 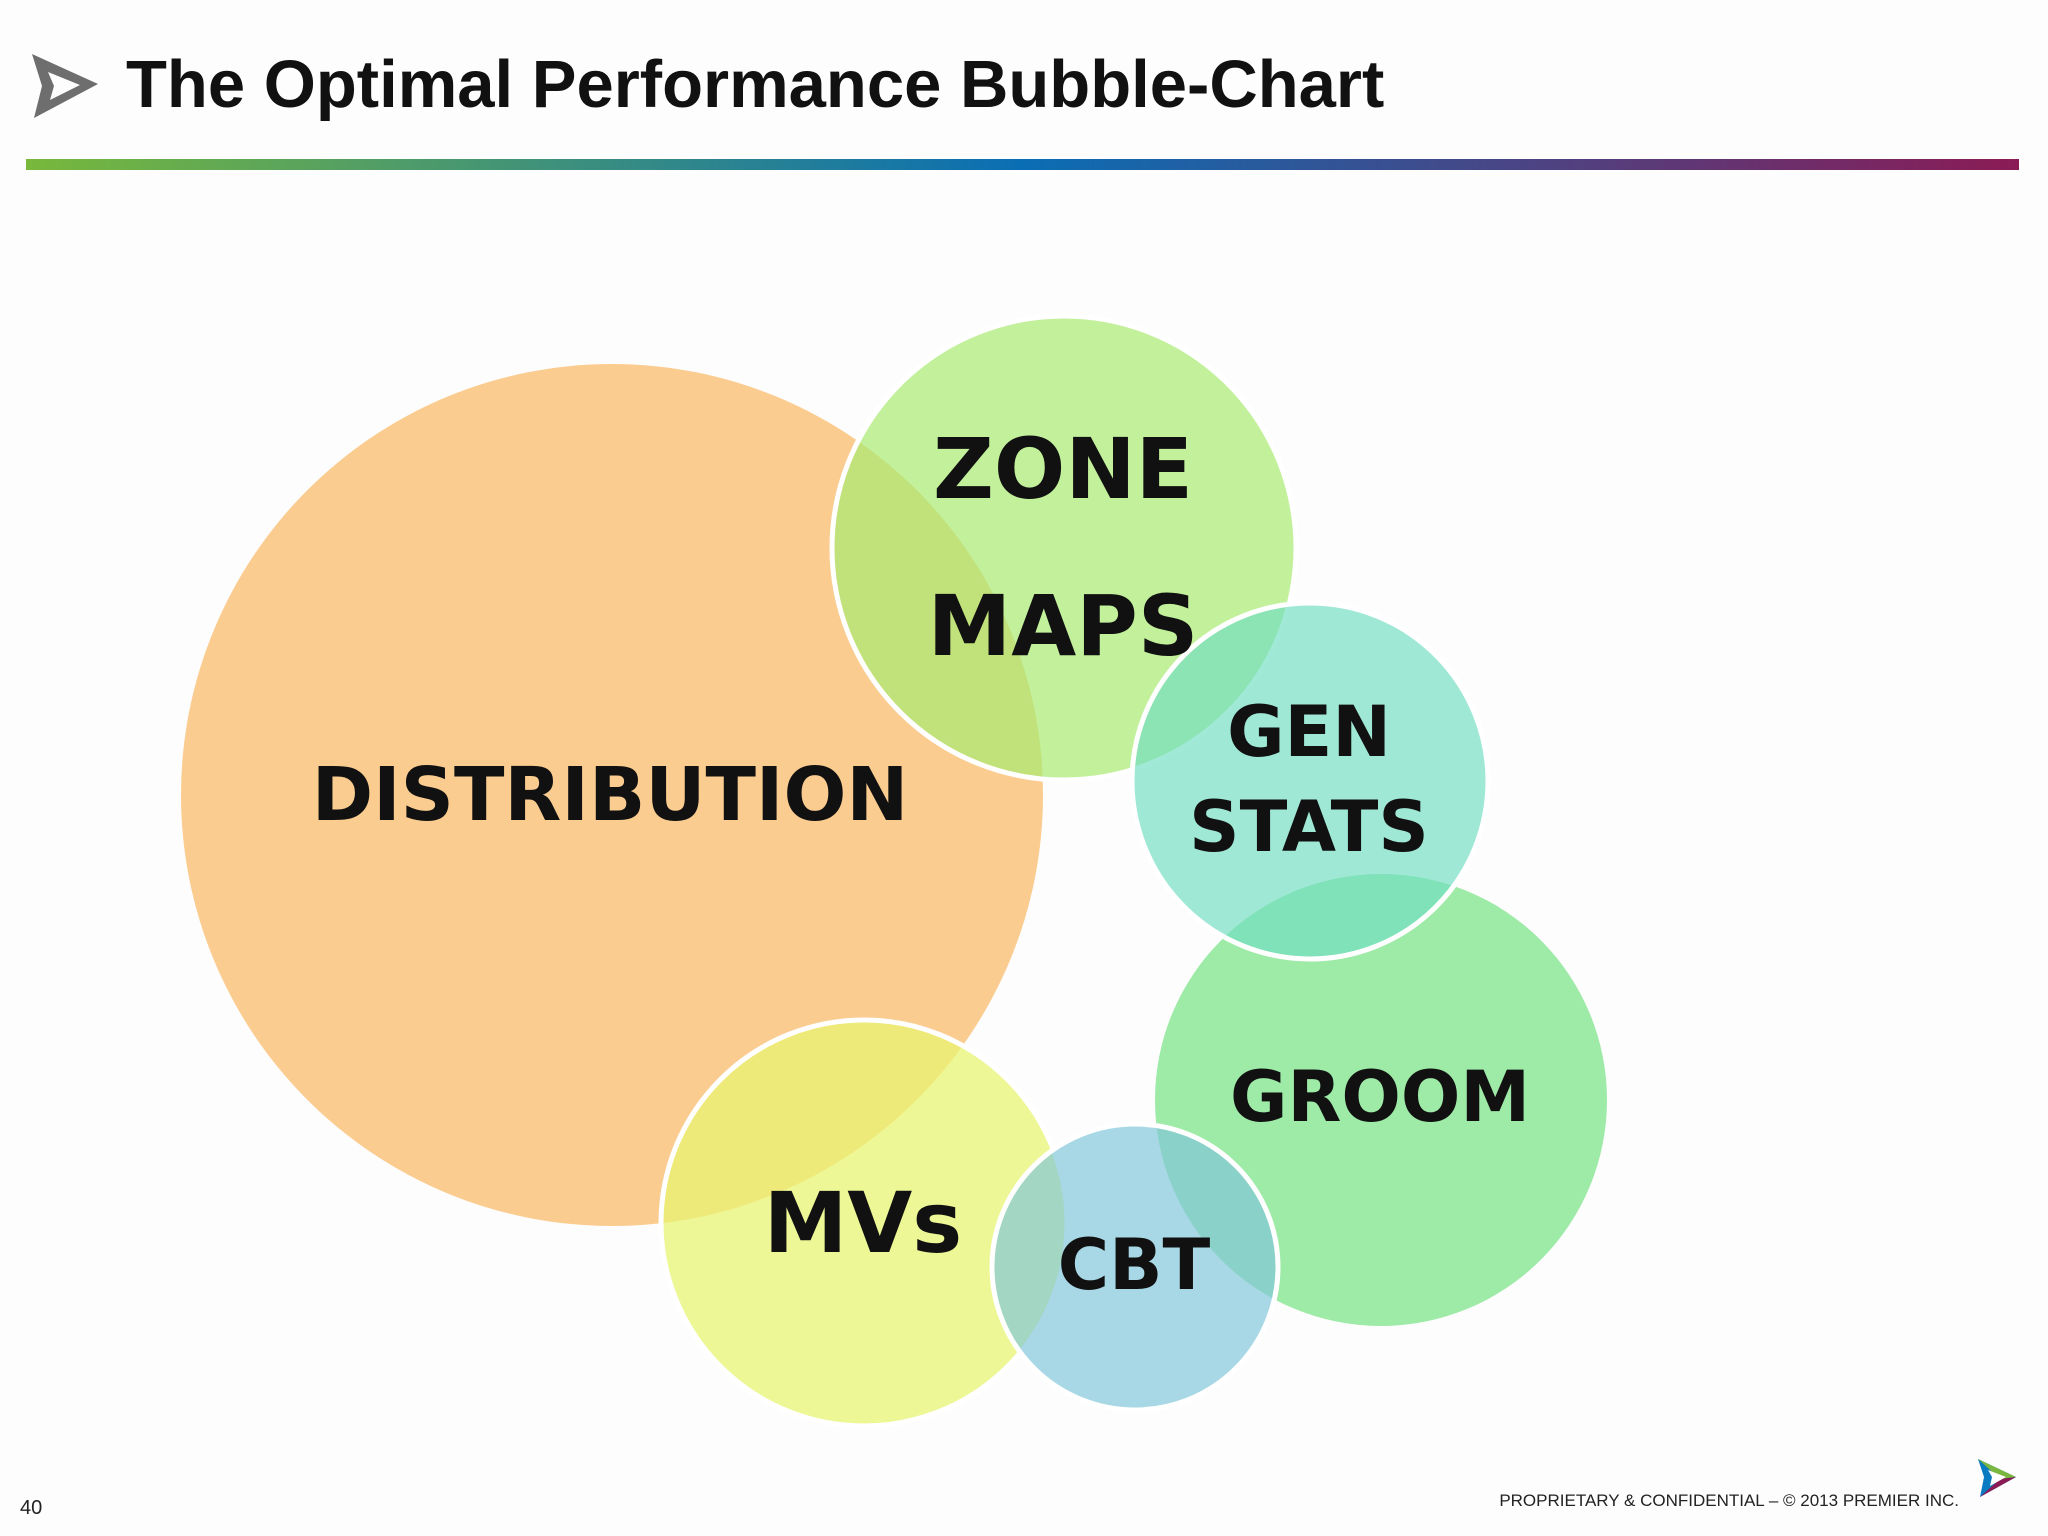 What do you see at coordinates (1380, 1097) in the screenshot?
I see `bubble-label-groom: GROOM` at bounding box center [1380, 1097].